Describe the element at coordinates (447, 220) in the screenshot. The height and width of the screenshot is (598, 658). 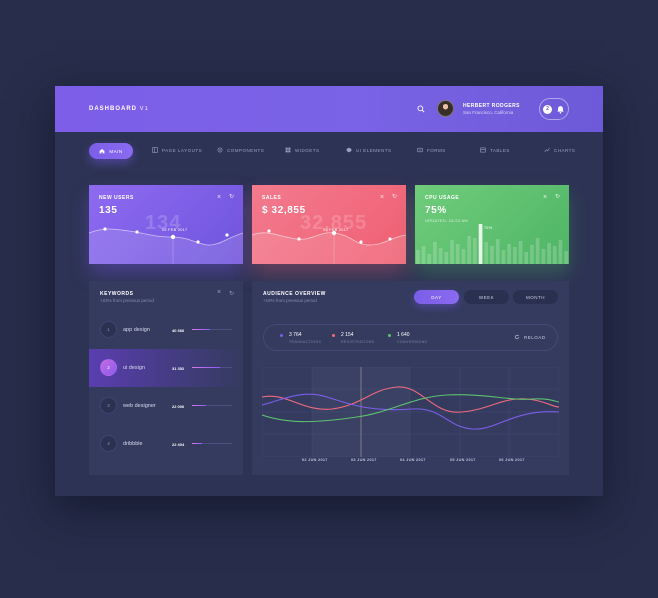
I see `card-subtitle: UPDATED: 15:23 AM` at that location.